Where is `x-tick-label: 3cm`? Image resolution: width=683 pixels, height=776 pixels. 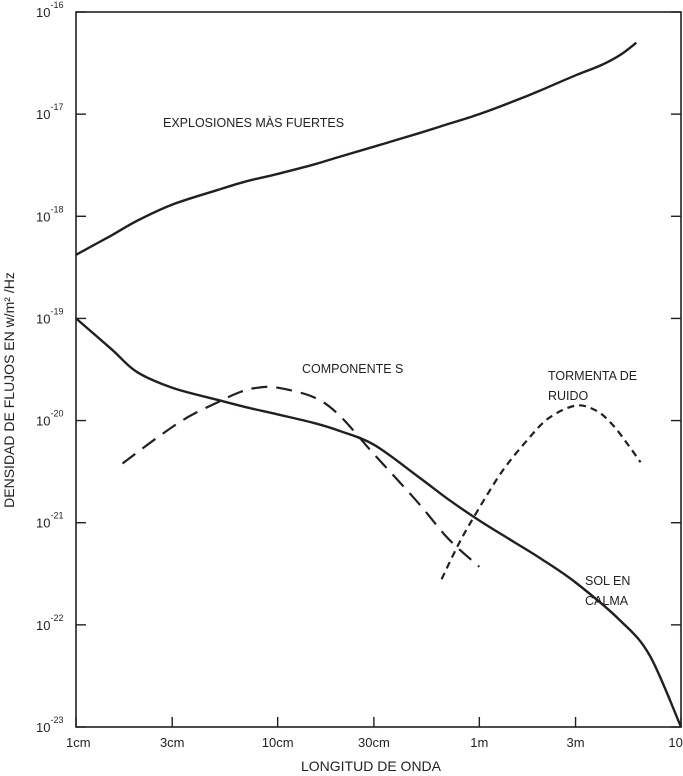 x-tick-label: 3cm is located at coordinates (172, 742).